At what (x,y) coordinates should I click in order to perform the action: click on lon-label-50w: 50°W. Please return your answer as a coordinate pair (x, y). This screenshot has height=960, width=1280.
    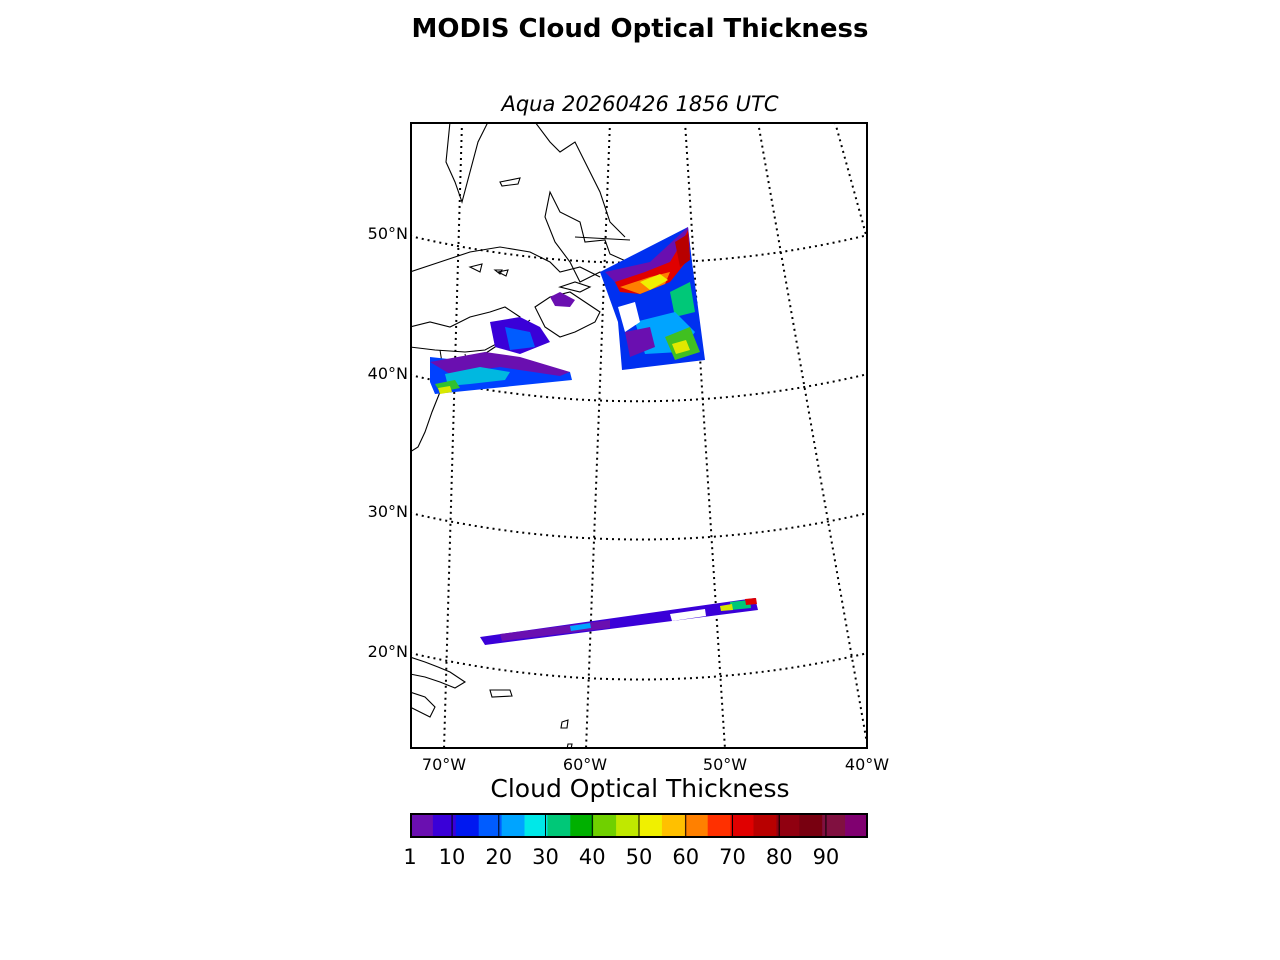
    Looking at the image, I should click on (725, 764).